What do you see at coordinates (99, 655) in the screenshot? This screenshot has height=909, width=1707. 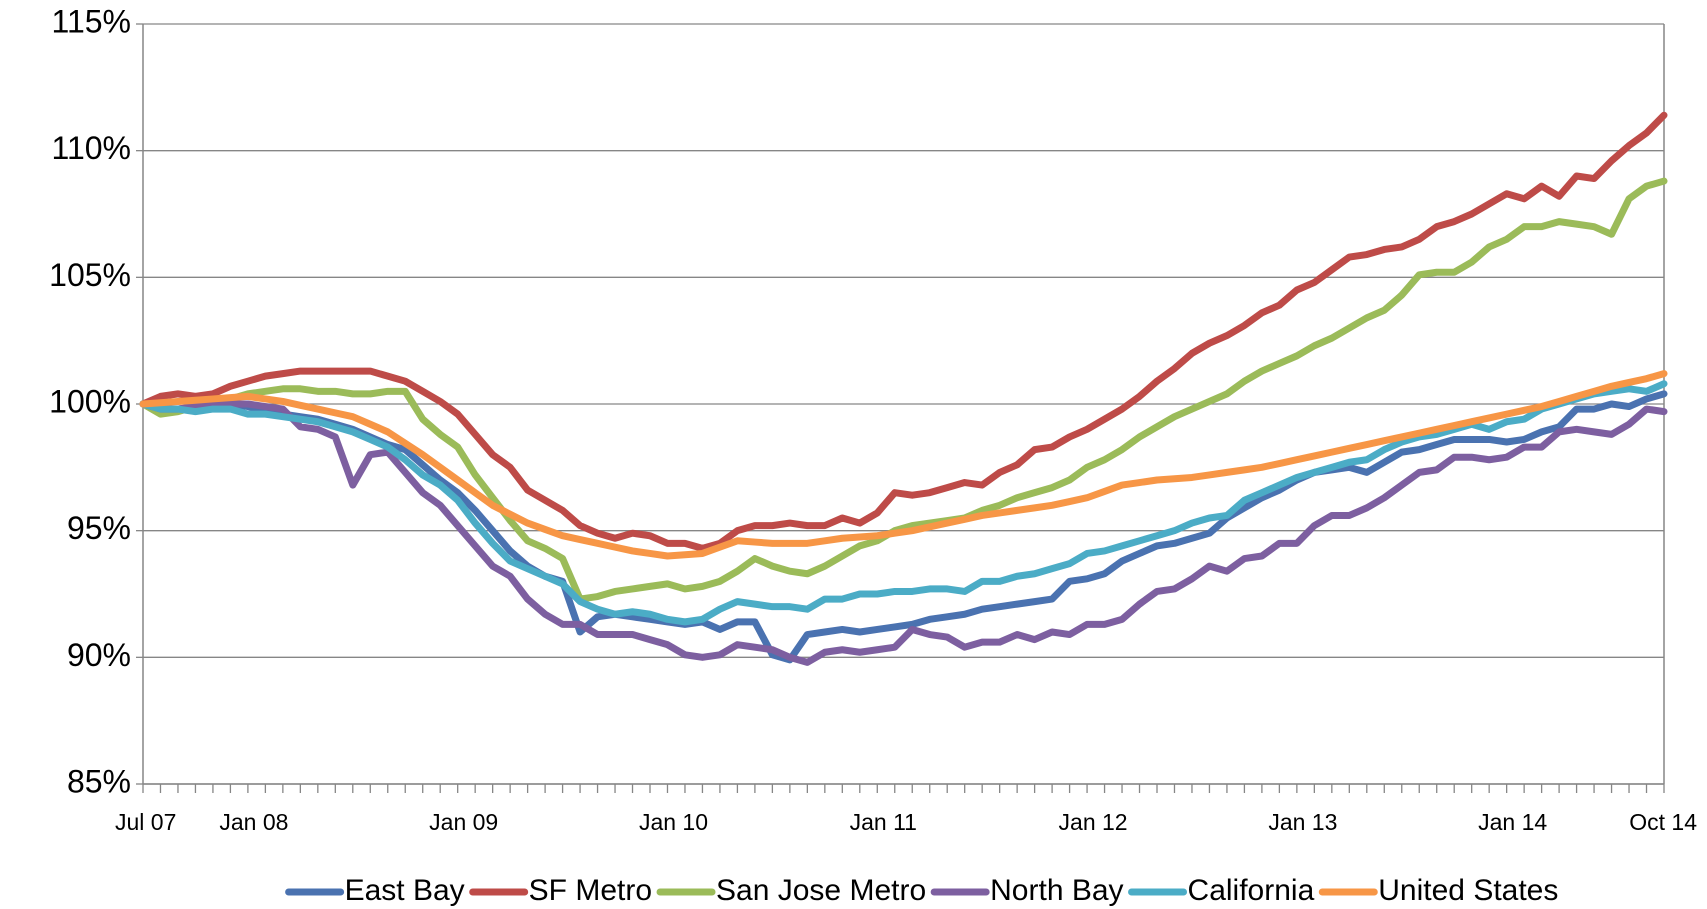 I see `y-tick-label: 90%` at bounding box center [99, 655].